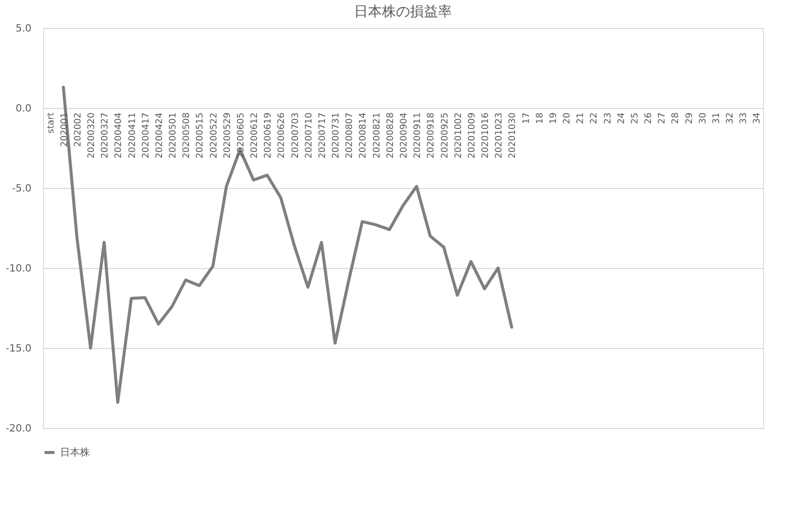 The height and width of the screenshot is (518, 800). Describe the element at coordinates (24, 109) in the screenshot. I see `y-tick-label: 0.0` at that location.